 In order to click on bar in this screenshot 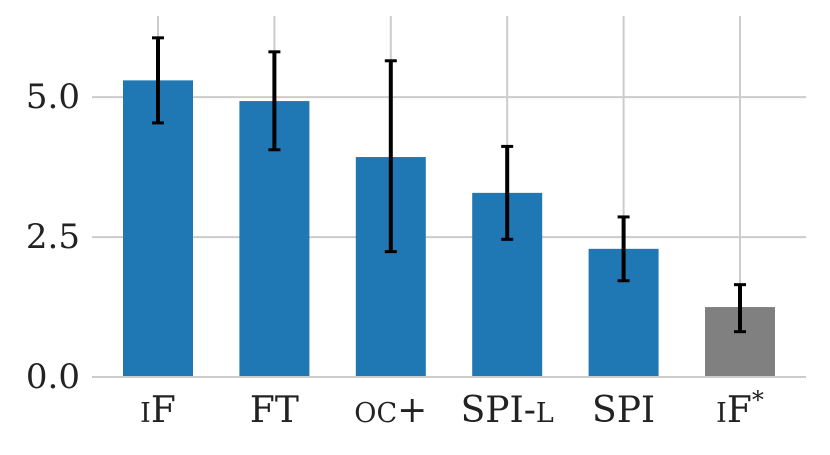, I will do `click(158, 228)`.